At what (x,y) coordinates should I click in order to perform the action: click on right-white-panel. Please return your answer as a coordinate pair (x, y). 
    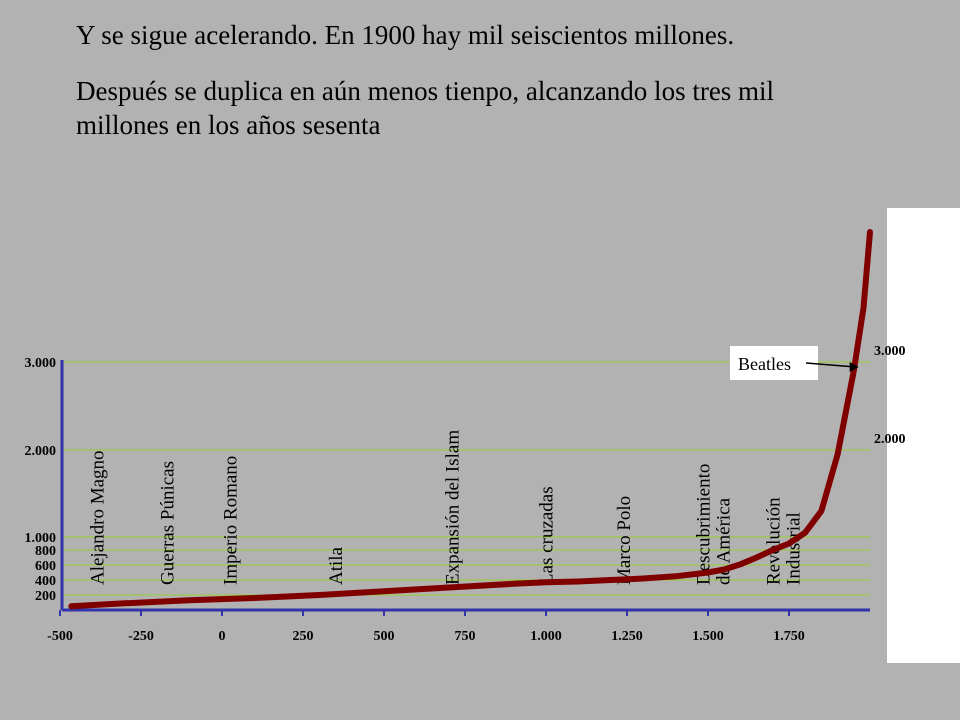
    Looking at the image, I should click on (923, 435).